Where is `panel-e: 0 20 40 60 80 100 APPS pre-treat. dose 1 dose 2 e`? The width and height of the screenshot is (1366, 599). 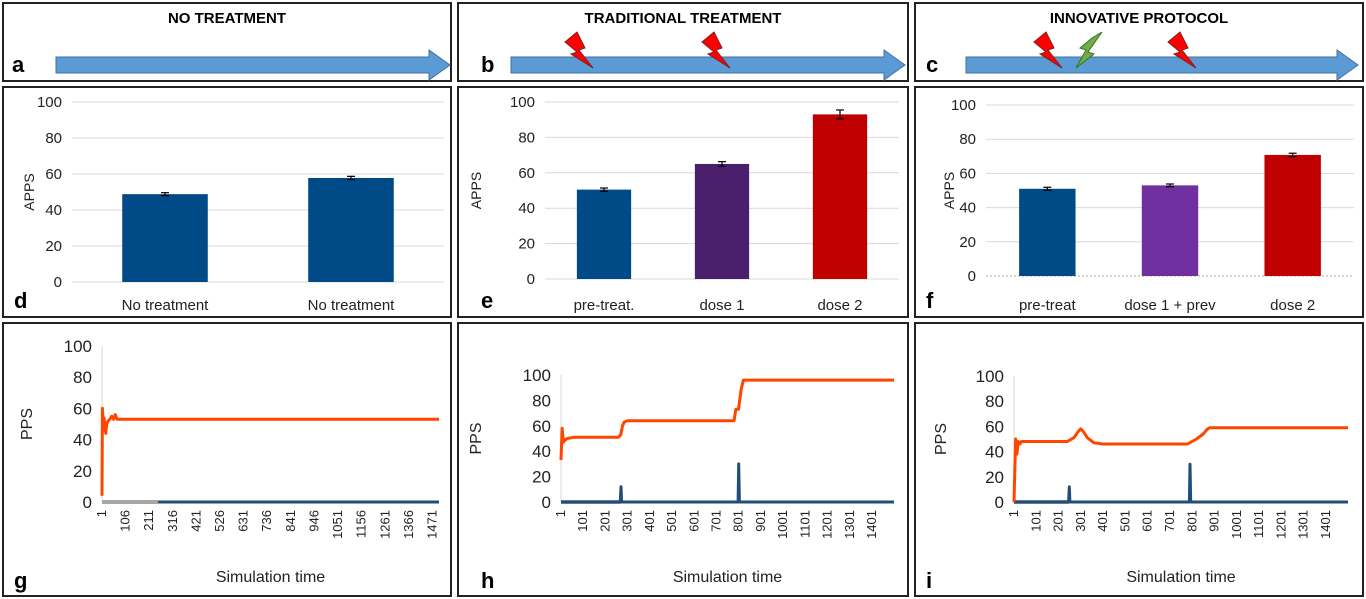 panel-e: 0 20 40 60 80 100 APPS pre-treat. dose 1 dose 2 e is located at coordinates (683, 202).